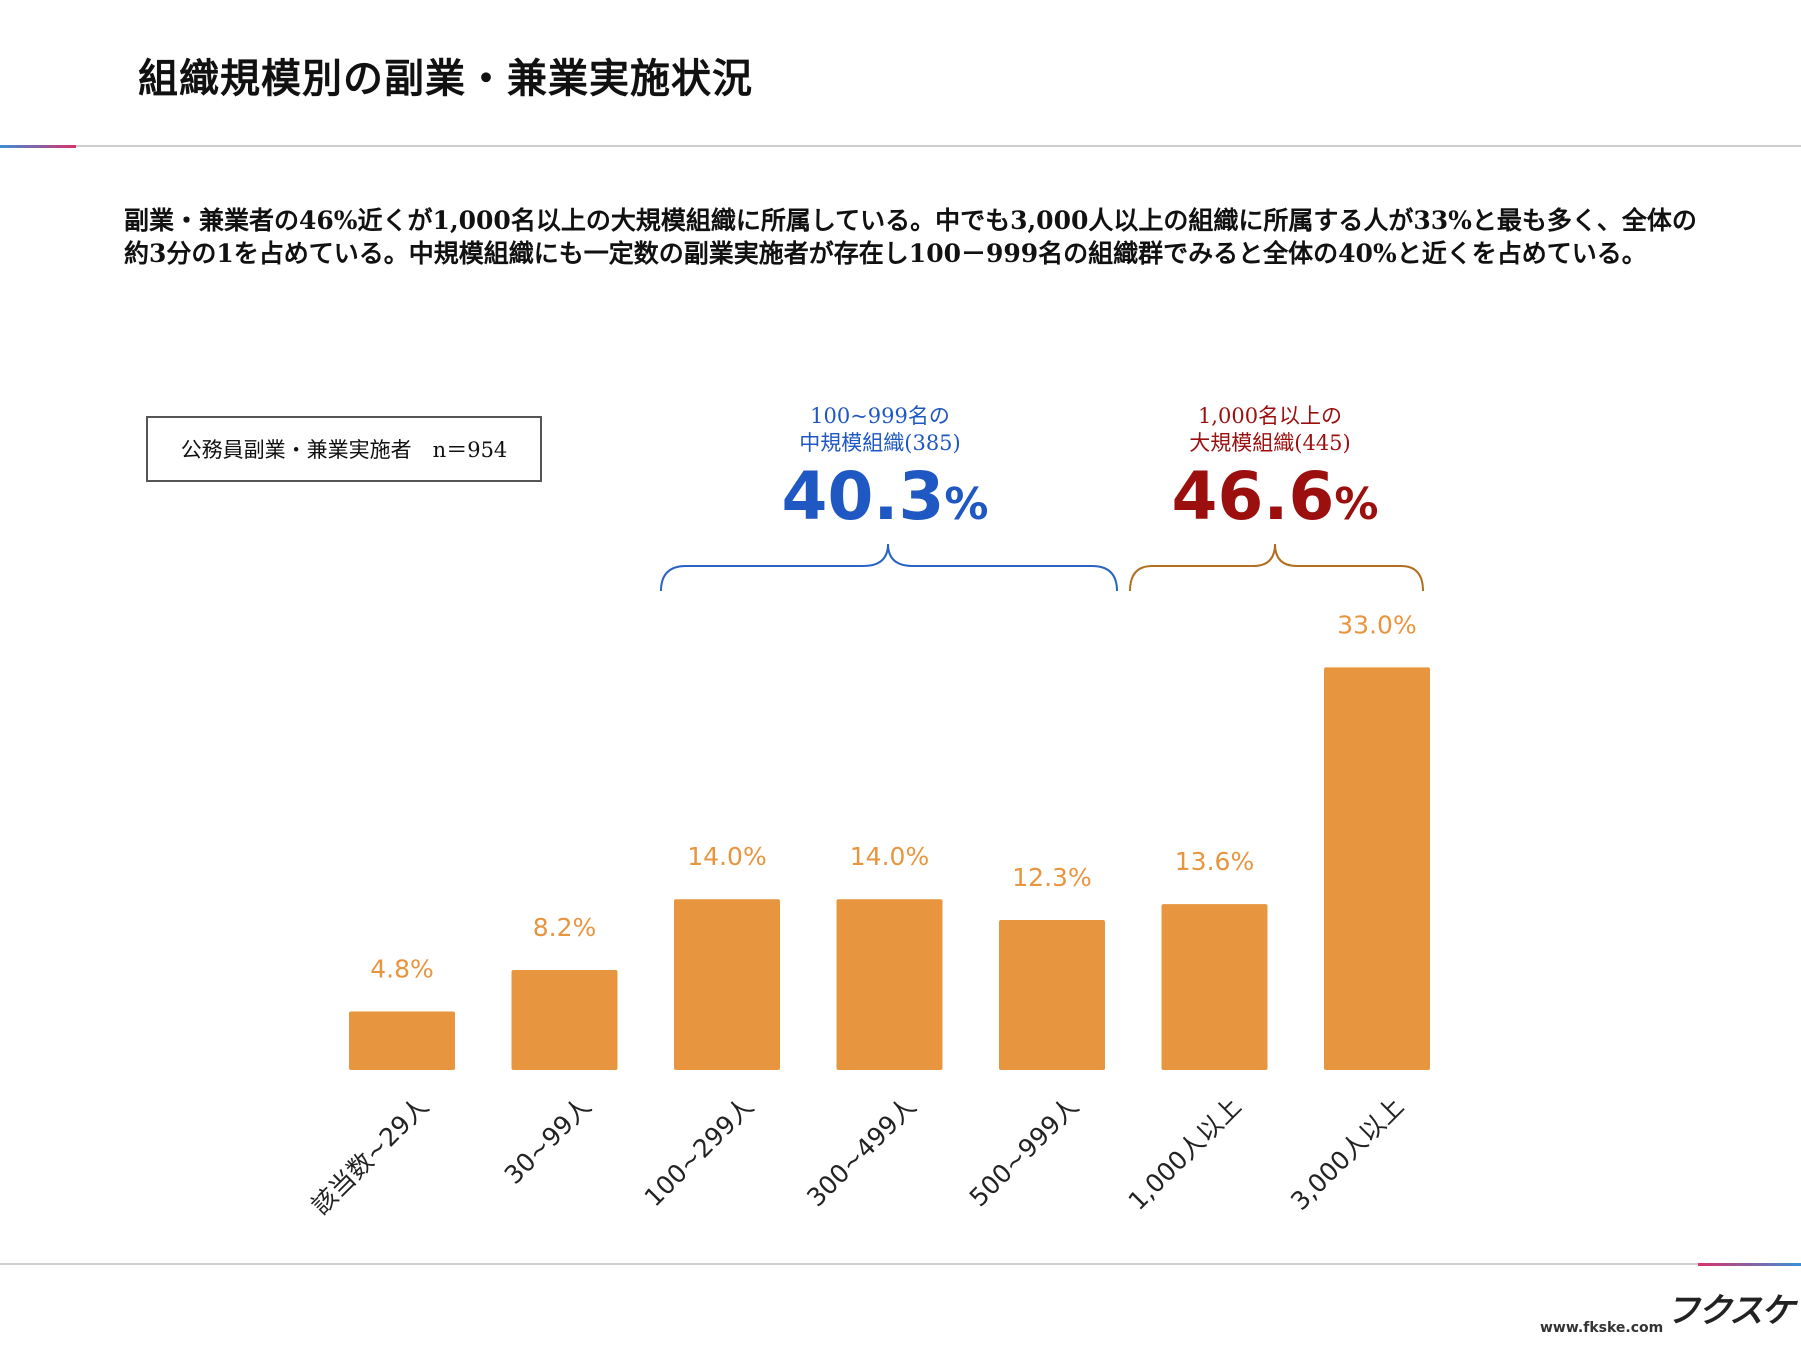  What do you see at coordinates (565, 927) in the screenshot?
I see `bar-value-label-1: 8.2%` at bounding box center [565, 927].